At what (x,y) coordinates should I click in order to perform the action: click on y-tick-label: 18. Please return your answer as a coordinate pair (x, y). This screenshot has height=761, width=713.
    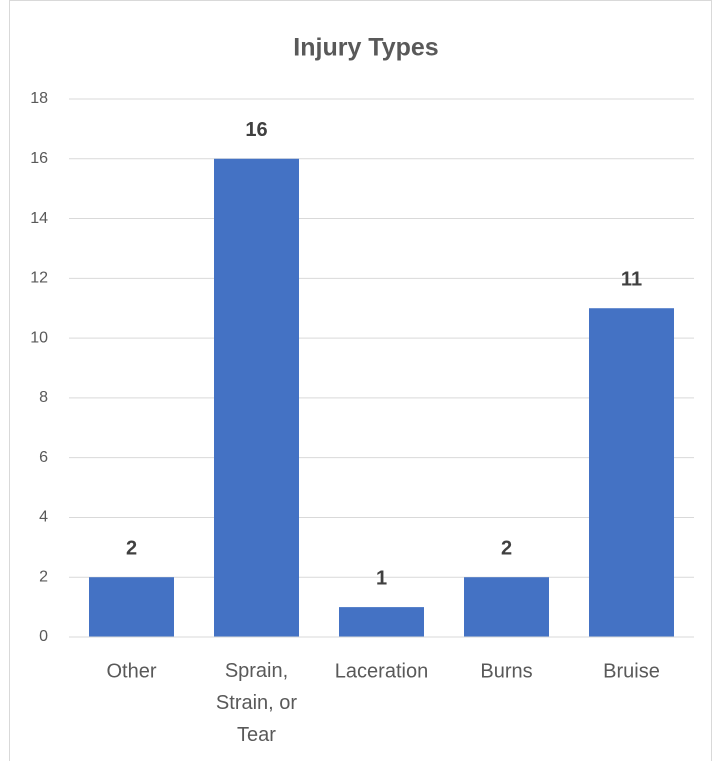
    Looking at the image, I should click on (39, 98).